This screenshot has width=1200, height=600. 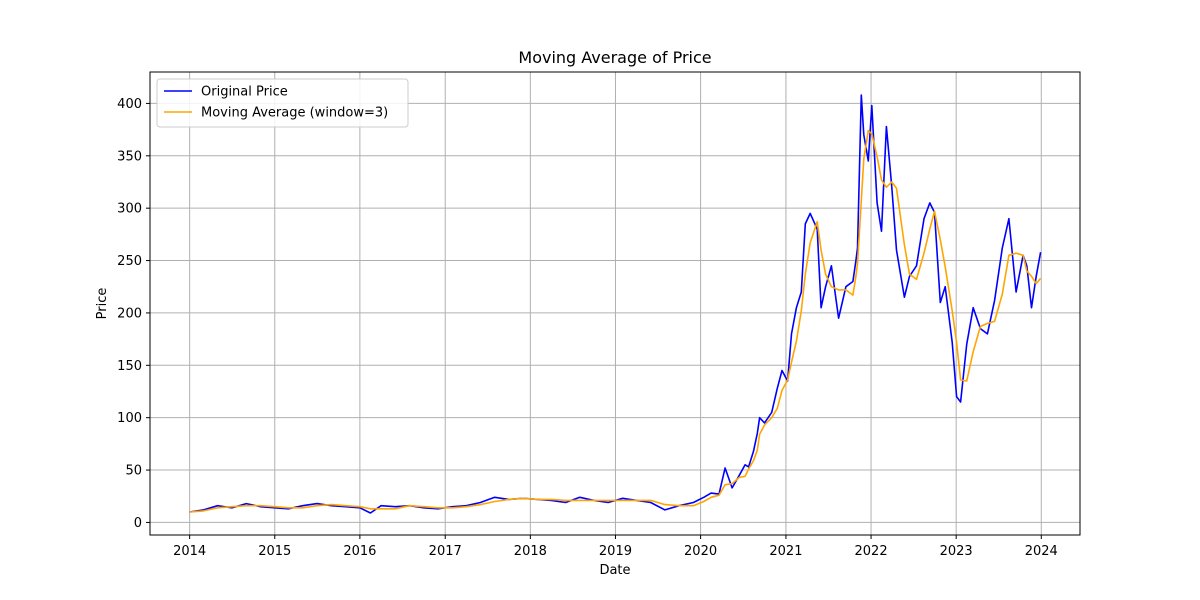 What do you see at coordinates (871, 551) in the screenshot?
I see `x-tick-label: 2022` at bounding box center [871, 551].